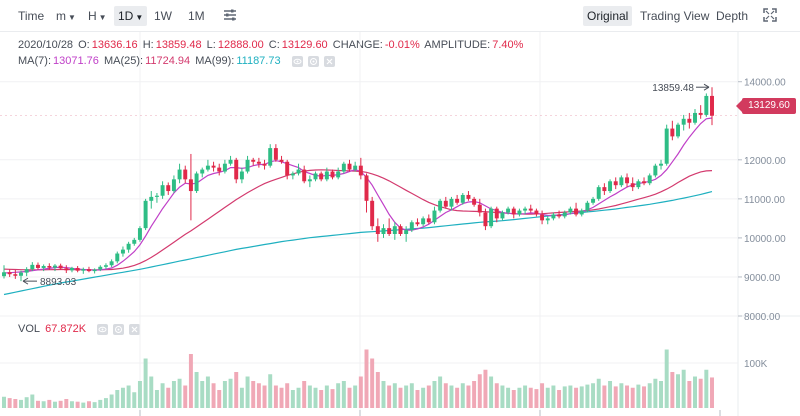 The image size is (800, 416). I want to click on open-value: 13636.16, so click(114, 45).